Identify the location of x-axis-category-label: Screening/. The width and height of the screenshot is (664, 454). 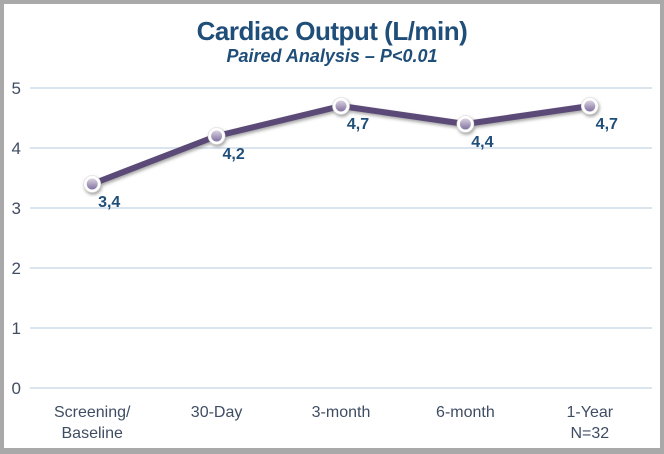
(92, 412).